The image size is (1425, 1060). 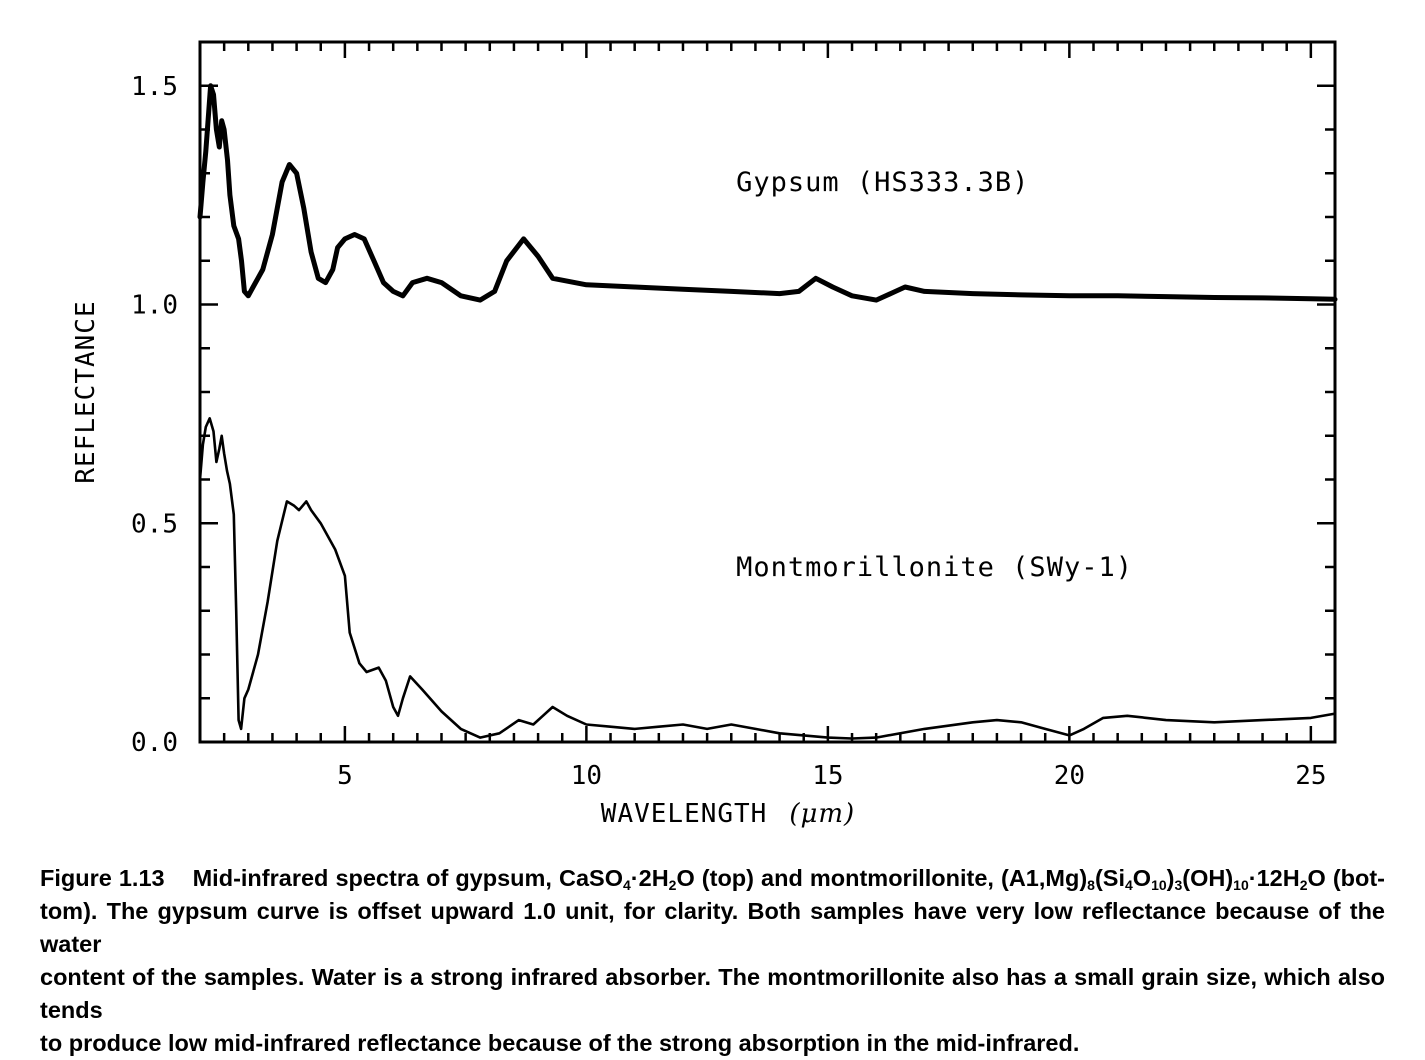 What do you see at coordinates (1069, 776) in the screenshot?
I see `x-tick-label: 20` at bounding box center [1069, 776].